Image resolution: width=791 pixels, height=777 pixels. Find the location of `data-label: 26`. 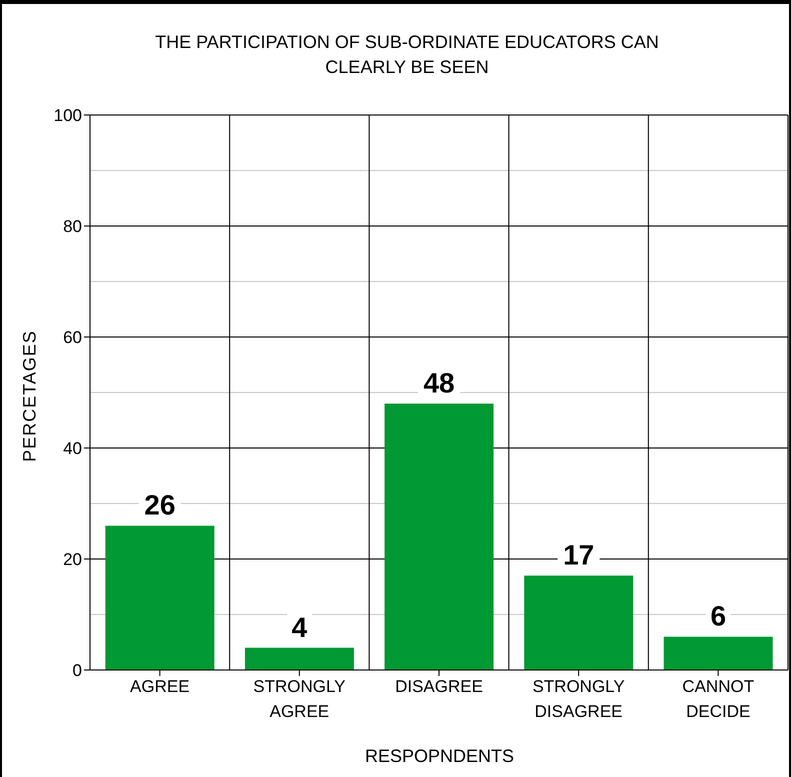

data-label: 26 is located at coordinates (160, 505).